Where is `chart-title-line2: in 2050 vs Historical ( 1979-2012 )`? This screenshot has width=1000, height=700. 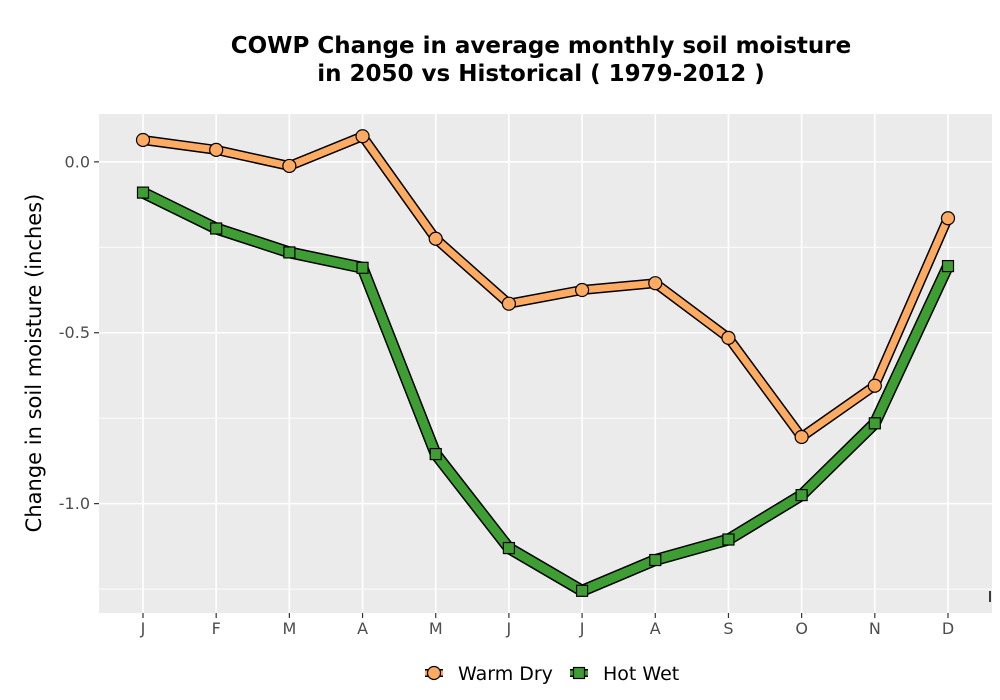
chart-title-line2: in 2050 vs Historical ( 1979-2012 ) is located at coordinates (540, 74).